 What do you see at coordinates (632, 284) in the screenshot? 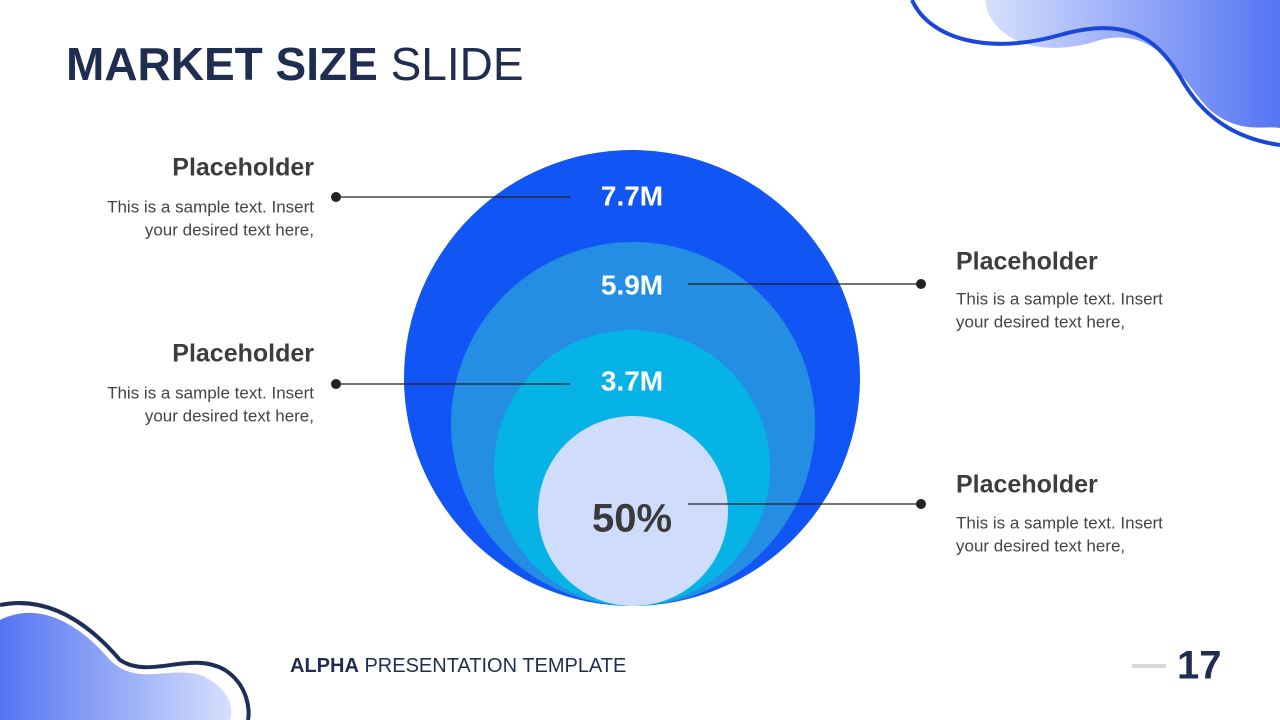
I see `circle-label: 5.9M` at bounding box center [632, 284].